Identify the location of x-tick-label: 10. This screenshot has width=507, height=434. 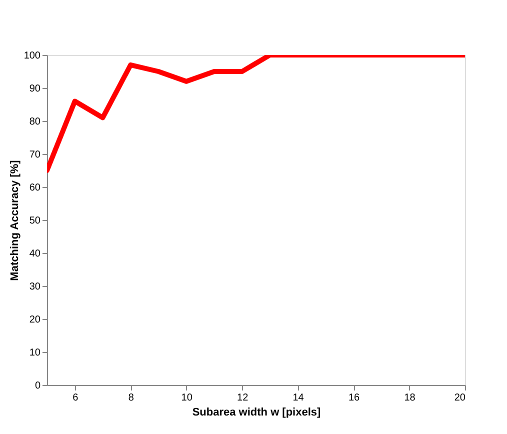
(187, 398).